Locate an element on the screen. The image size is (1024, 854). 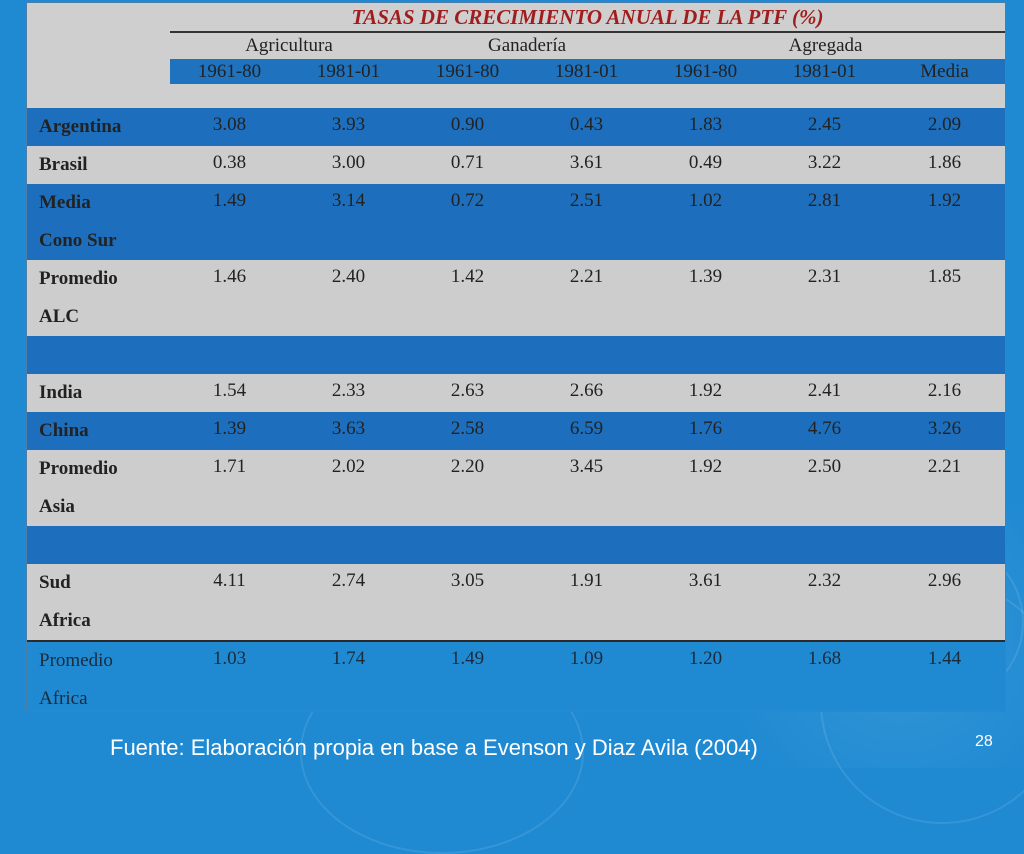
table-title: TASAS DE CRECIMIENTO ANUAL DE LA PTF (%) is located at coordinates (587, 18).